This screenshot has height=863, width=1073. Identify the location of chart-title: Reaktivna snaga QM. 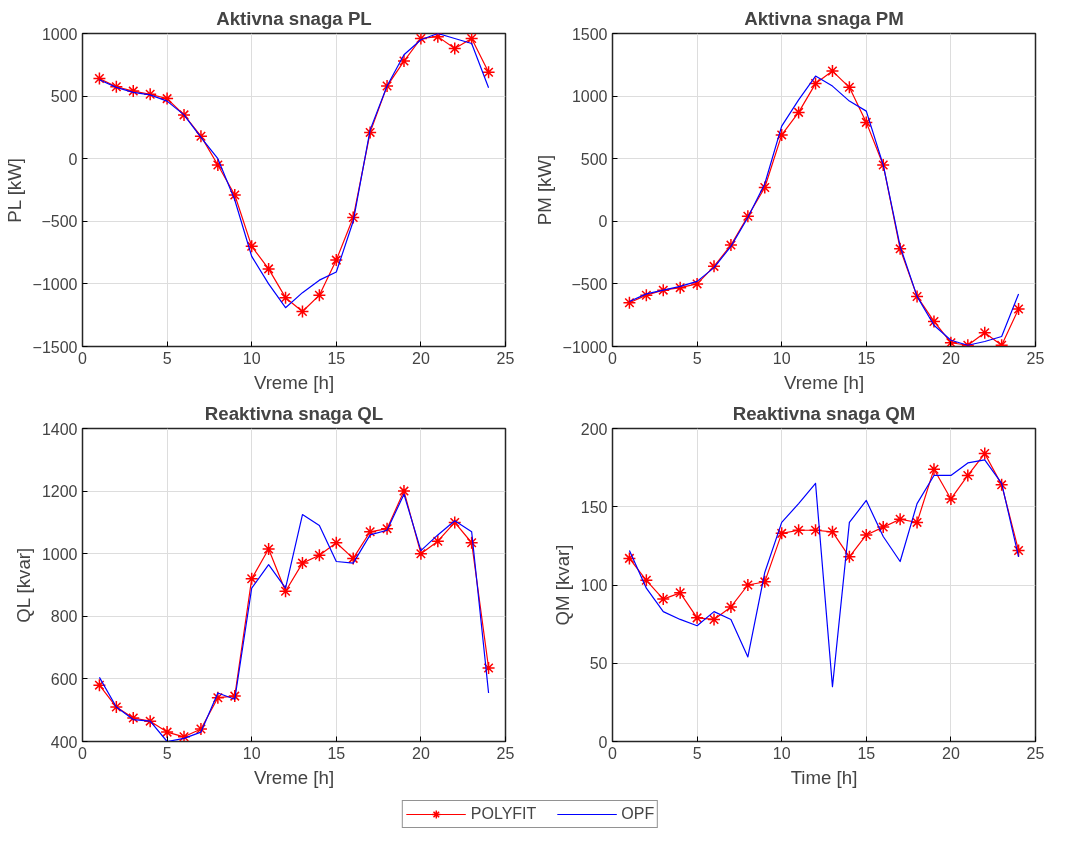
(824, 413).